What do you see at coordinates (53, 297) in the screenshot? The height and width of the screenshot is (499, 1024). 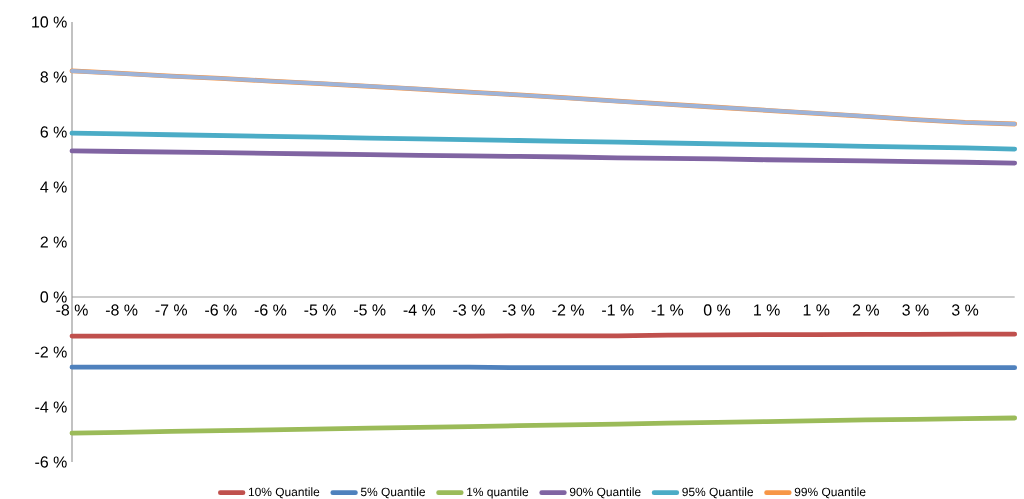 I see `y-tick-label: 0 %` at bounding box center [53, 297].